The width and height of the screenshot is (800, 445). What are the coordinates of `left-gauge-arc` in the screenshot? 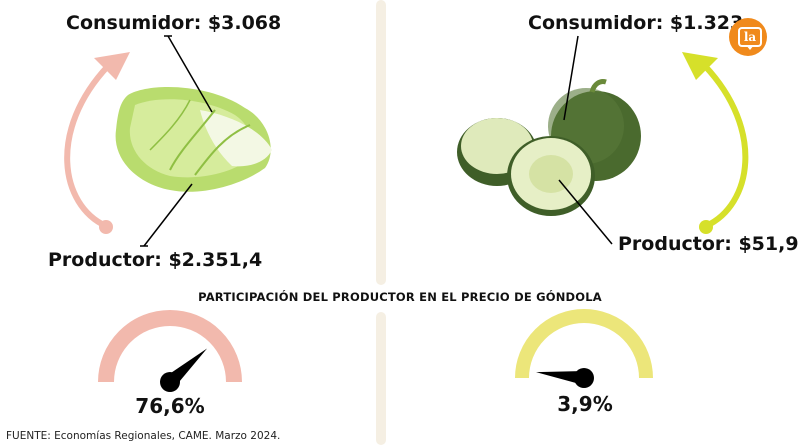 It's located at (170, 346).